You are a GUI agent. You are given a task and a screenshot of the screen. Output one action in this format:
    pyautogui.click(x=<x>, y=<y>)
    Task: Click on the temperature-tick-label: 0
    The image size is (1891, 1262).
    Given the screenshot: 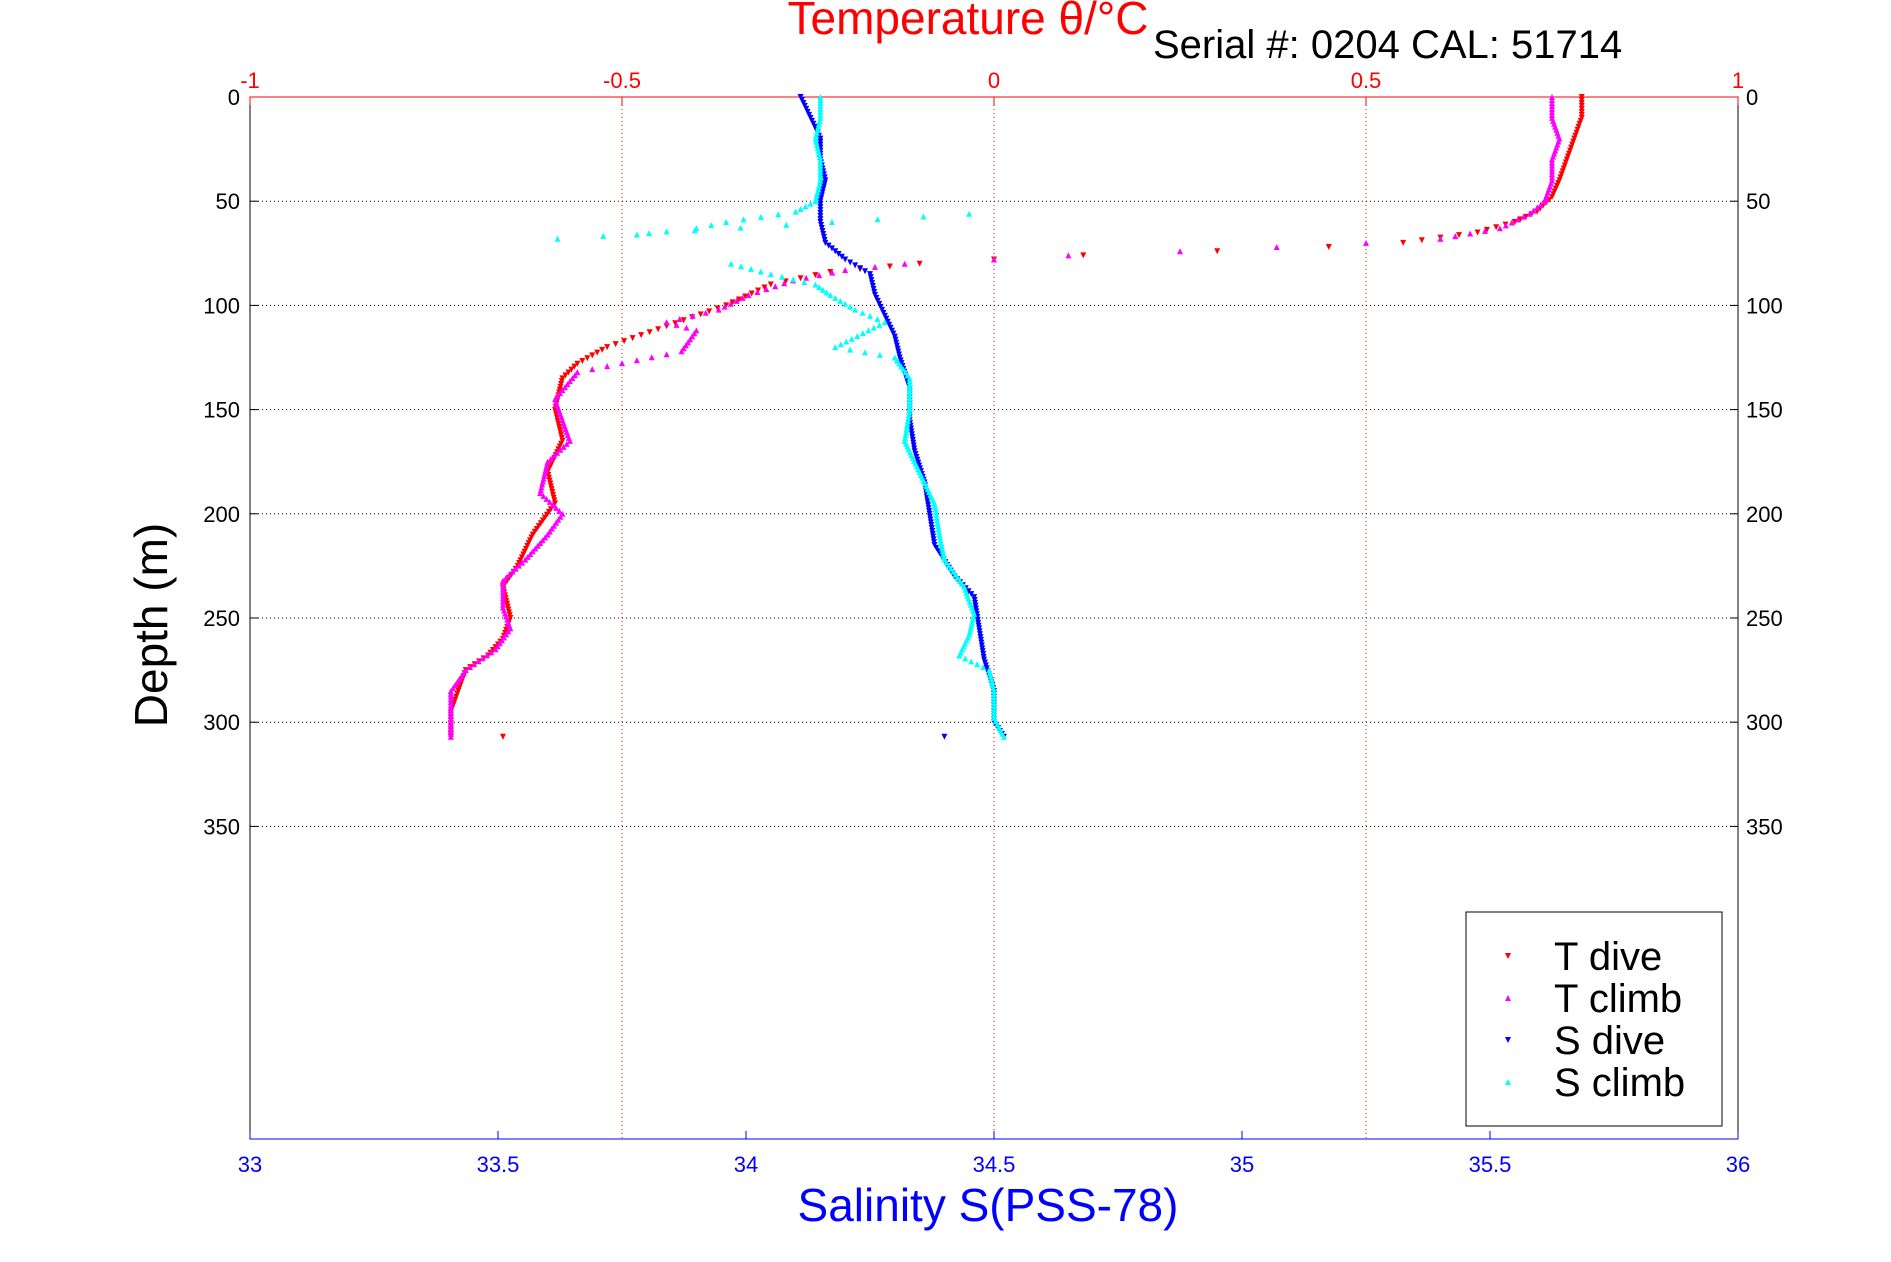 What is the action you would take?
    pyautogui.click(x=994, y=80)
    